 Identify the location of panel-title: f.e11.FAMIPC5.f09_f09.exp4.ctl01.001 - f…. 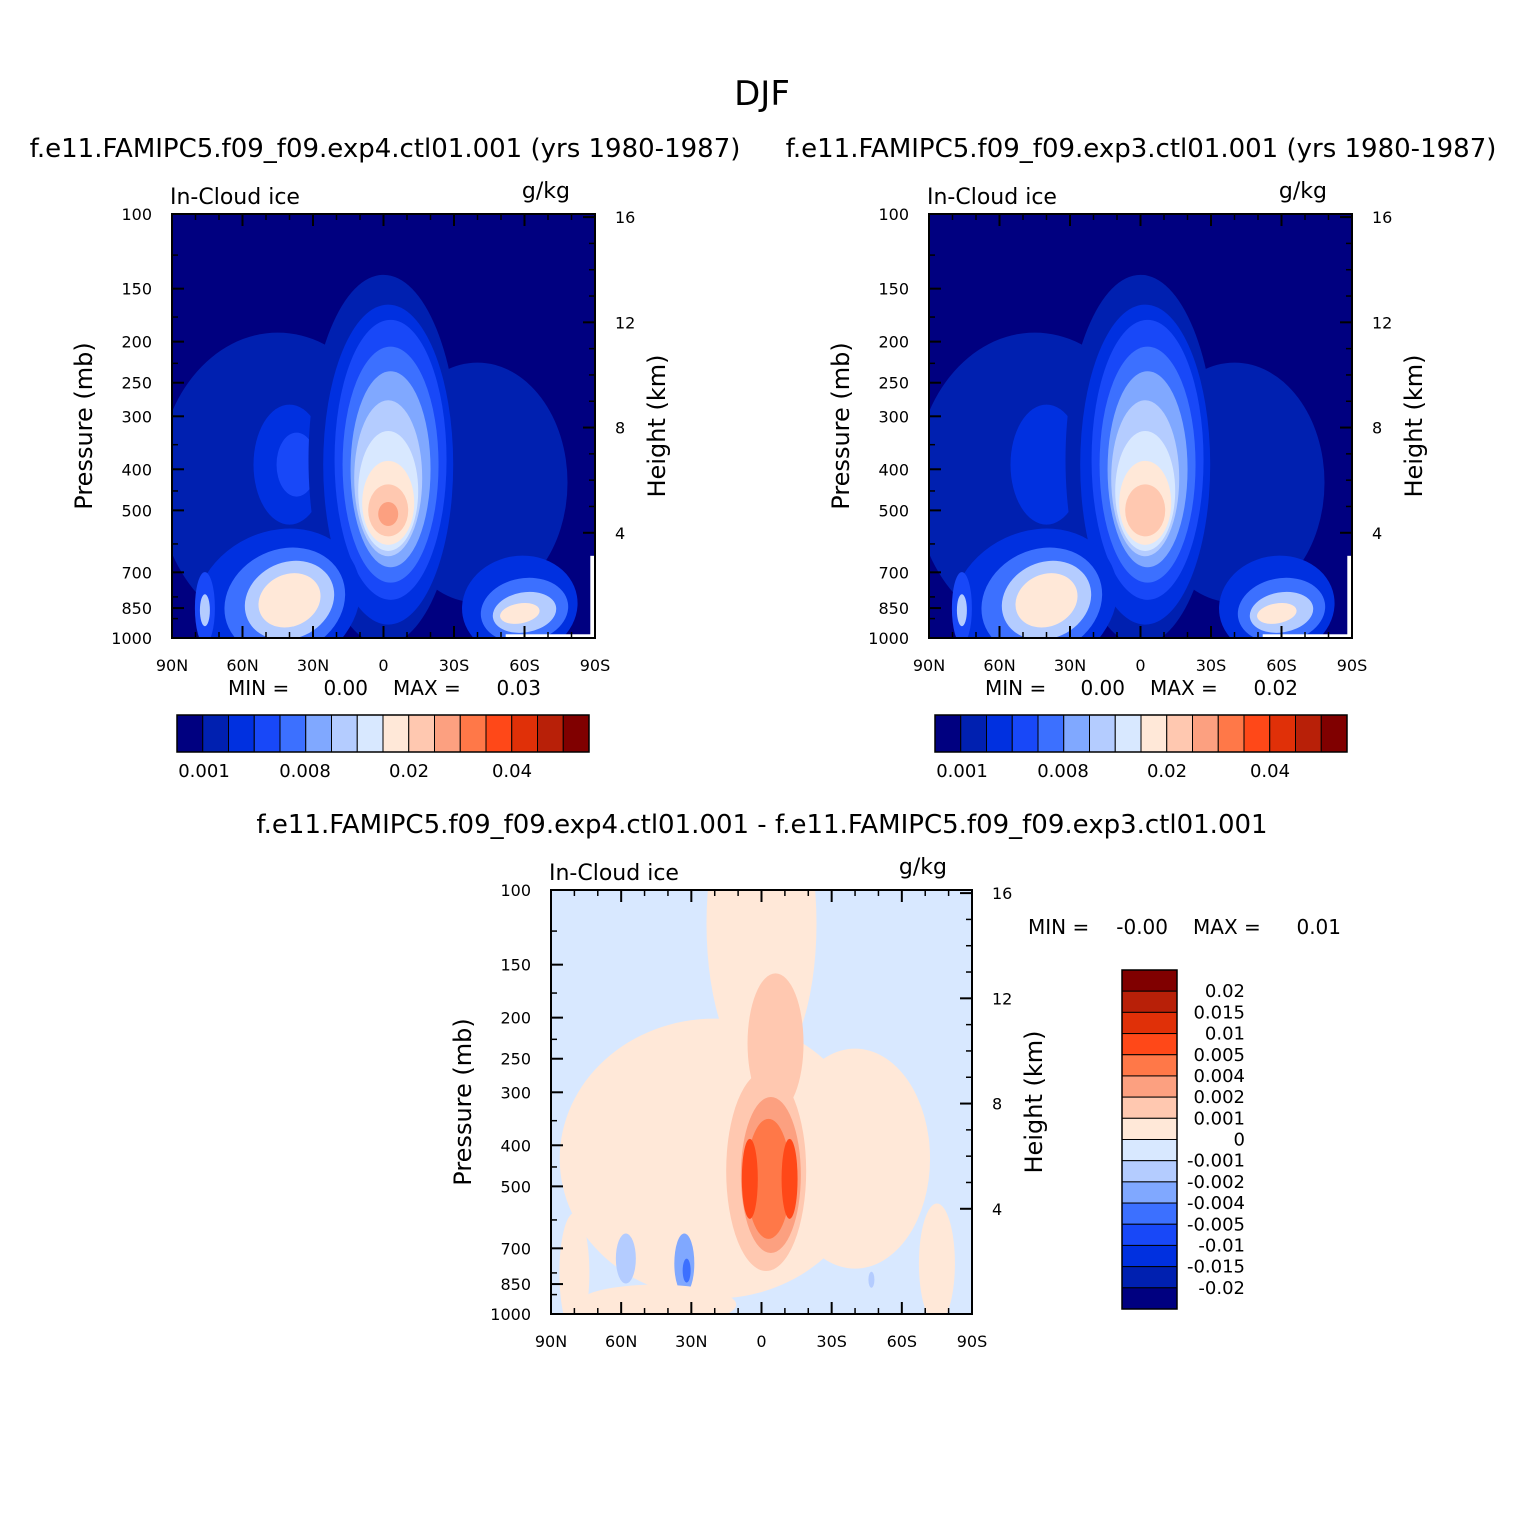
(761, 825).